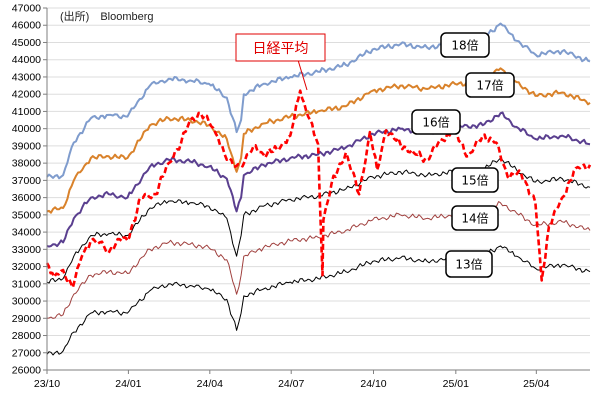 This screenshot has width=604, height=407. I want to click on label-text: 16倍, so click(435, 122).